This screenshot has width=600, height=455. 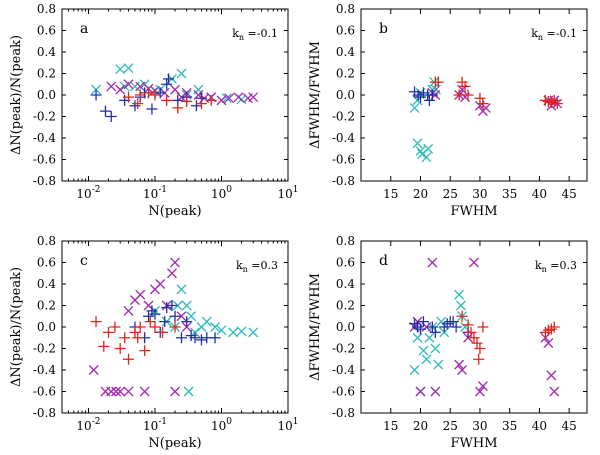 What do you see at coordinates (315, 95) in the screenshot?
I see `y-axis-label: ΔFWHM/FWHM` at bounding box center [315, 95].